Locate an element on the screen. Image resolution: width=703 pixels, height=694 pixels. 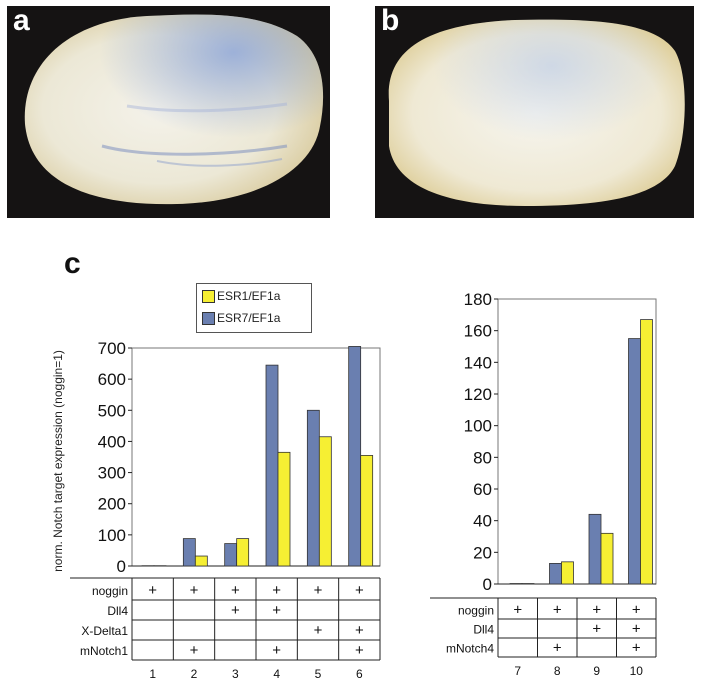
left-y-tick-label: 100 is located at coordinates (112, 535).